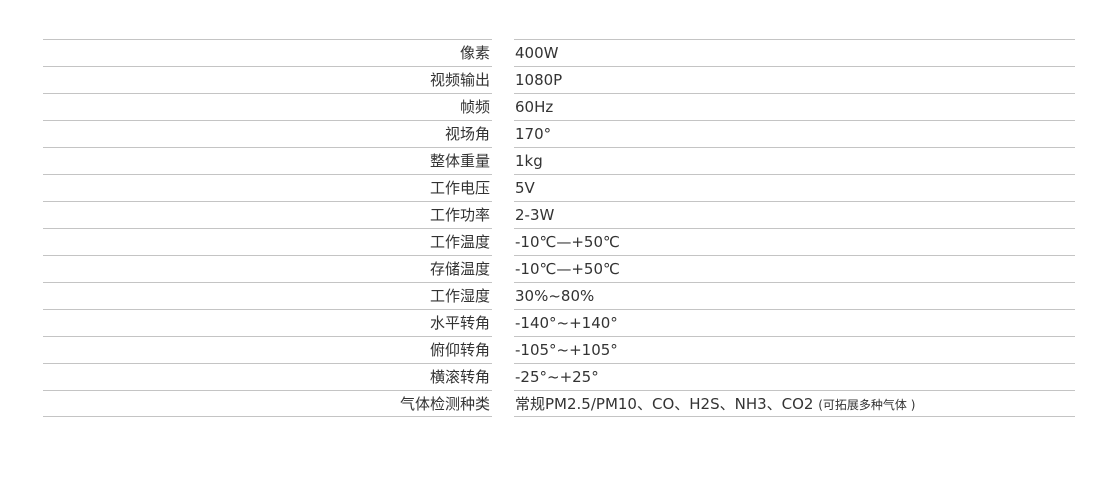  What do you see at coordinates (534, 107) in the screenshot?
I see `spec-value-text: 60Hz` at bounding box center [534, 107].